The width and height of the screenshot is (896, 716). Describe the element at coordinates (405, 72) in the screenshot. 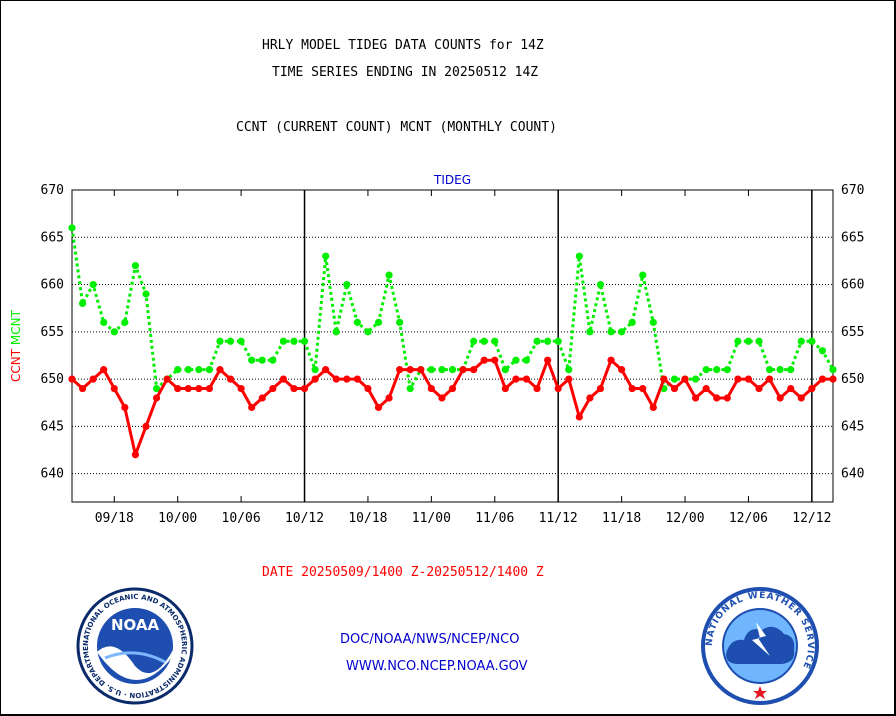

I see `chart-title-line-2: TIME SERIES ENDING IN 20250512 14Z` at that location.